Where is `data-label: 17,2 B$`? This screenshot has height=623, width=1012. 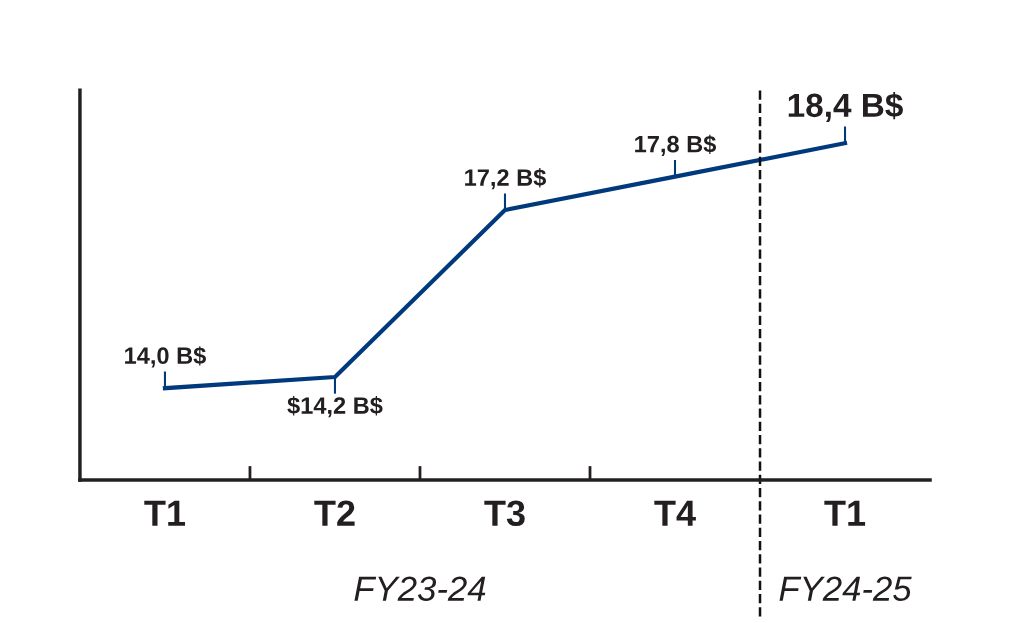
data-label: 17,2 B$ is located at coordinates (506, 179).